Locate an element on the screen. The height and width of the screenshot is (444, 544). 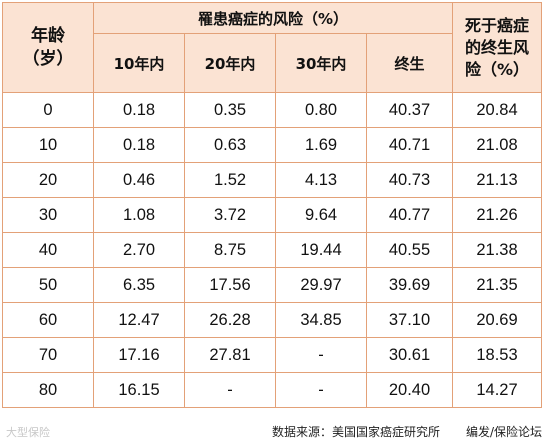
age-cell: 70 is located at coordinates (48, 355).